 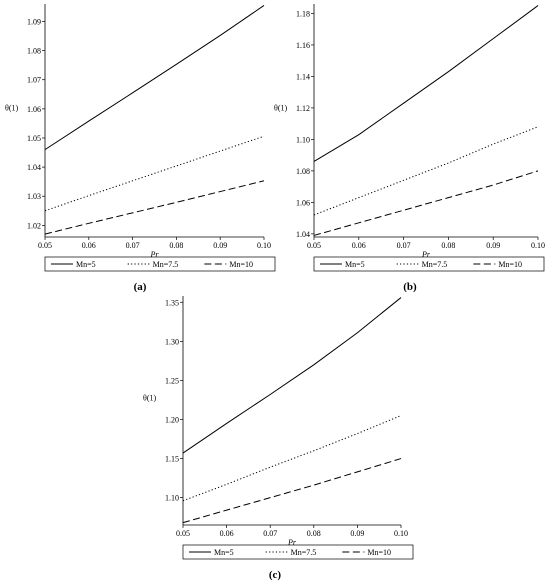 What do you see at coordinates (34, 196) in the screenshot?
I see `y-tick-label: 1.03` at bounding box center [34, 196].